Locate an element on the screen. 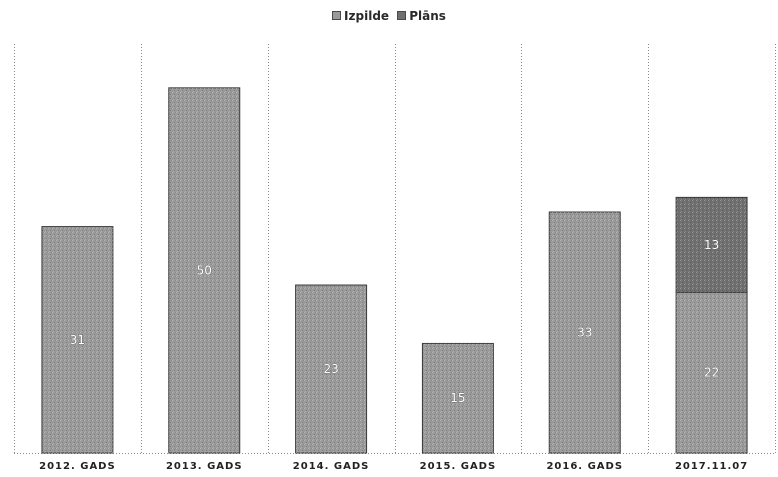 This screenshot has height=477, width=778. x-tick-label: 2017.11.07 is located at coordinates (711, 466).